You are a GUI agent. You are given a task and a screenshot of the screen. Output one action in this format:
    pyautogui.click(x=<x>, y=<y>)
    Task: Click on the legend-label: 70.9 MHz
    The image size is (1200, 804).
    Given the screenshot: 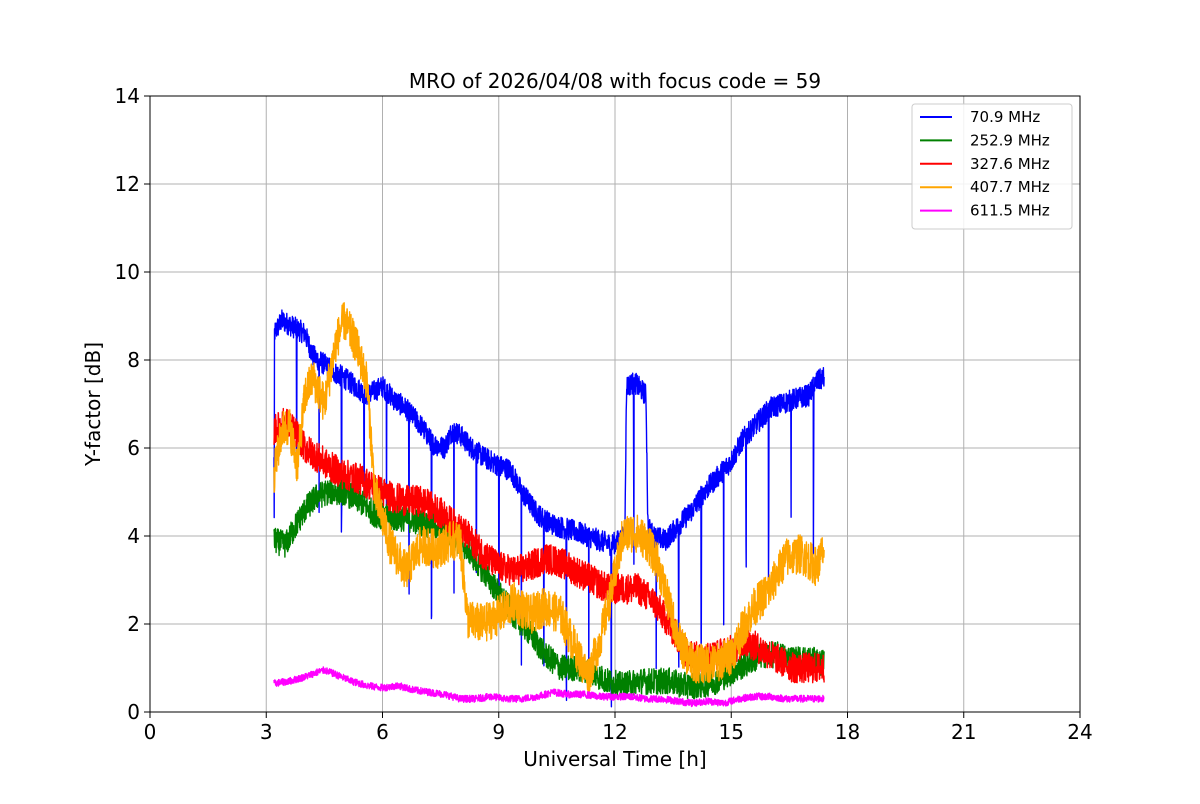 What is the action you would take?
    pyautogui.click(x=1005, y=117)
    